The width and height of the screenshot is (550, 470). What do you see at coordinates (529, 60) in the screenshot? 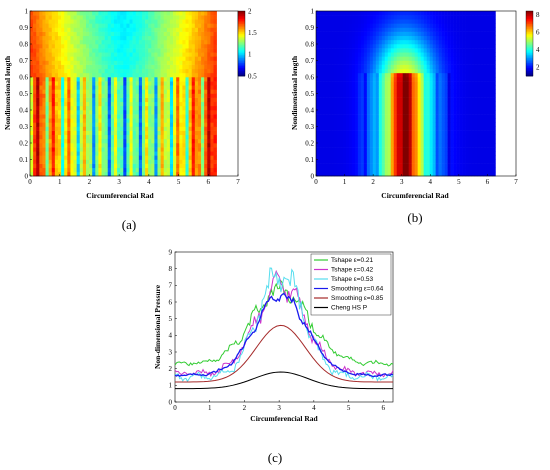
I see `colorbar-swatch` at bounding box center [529, 60].